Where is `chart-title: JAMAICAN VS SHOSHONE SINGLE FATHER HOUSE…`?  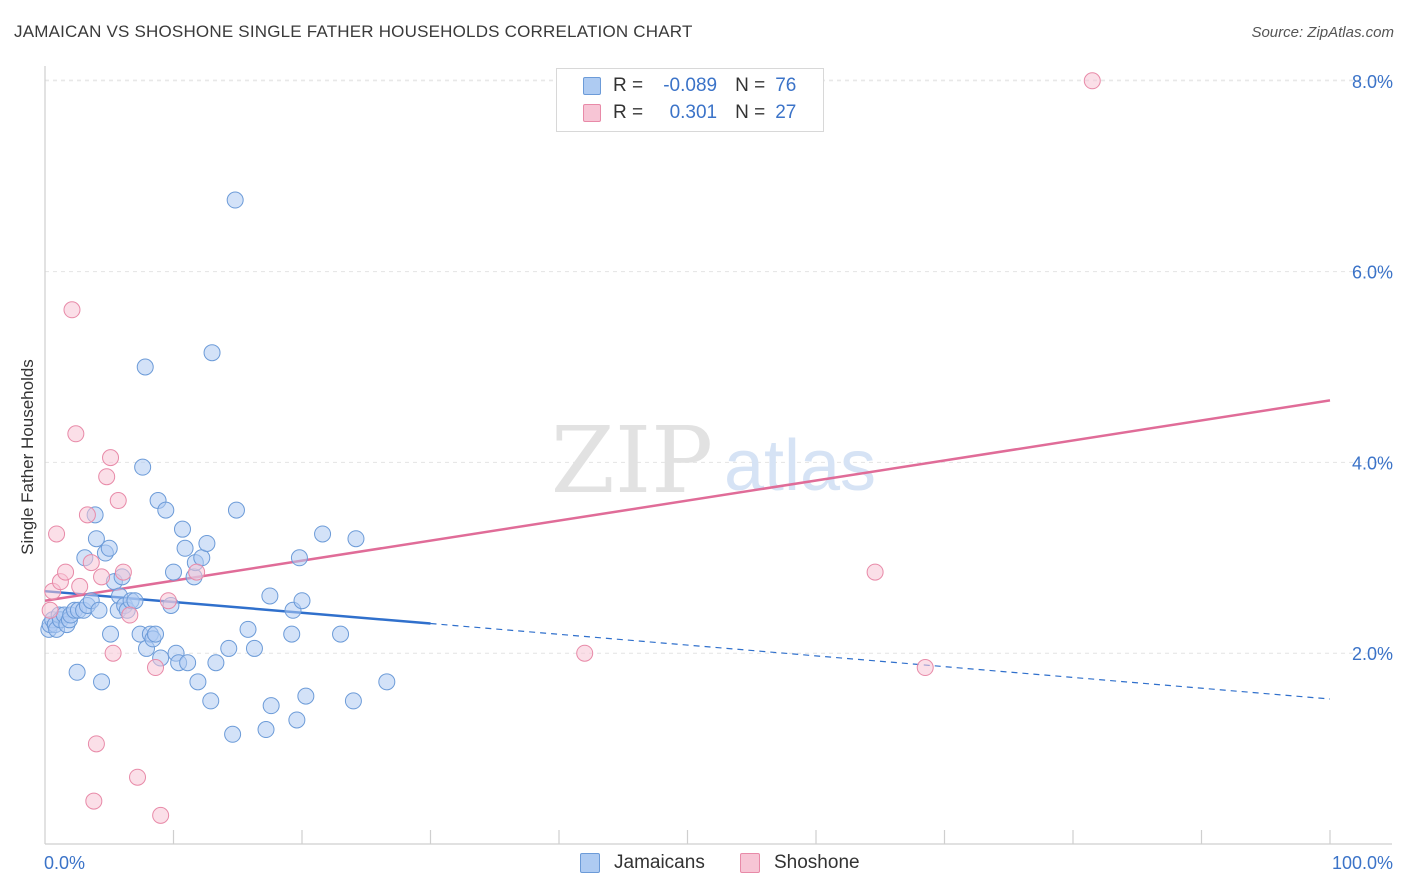 chart-title: JAMAICAN VS SHOSHONE SINGLE FATHER HOUSE… is located at coordinates (353, 31).